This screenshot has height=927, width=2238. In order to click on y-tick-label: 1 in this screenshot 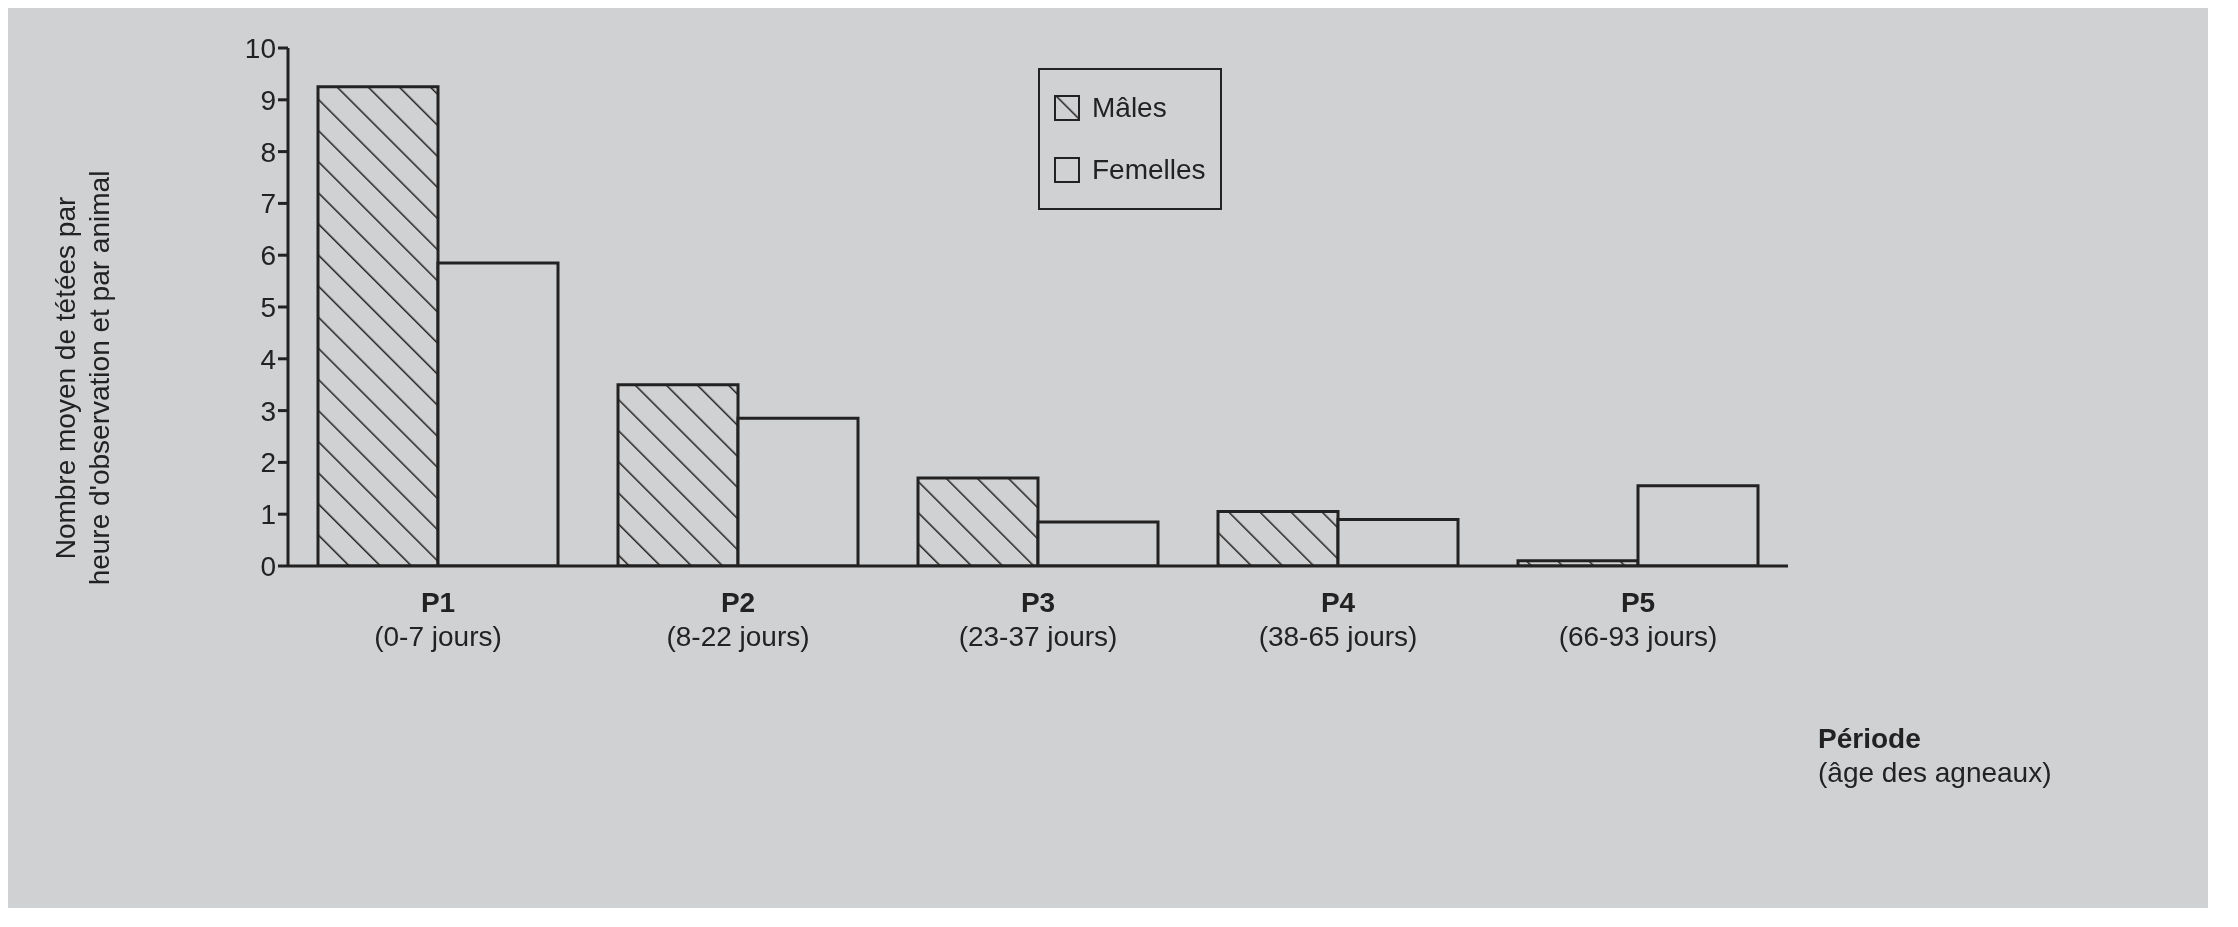, I will do `click(268, 515)`.